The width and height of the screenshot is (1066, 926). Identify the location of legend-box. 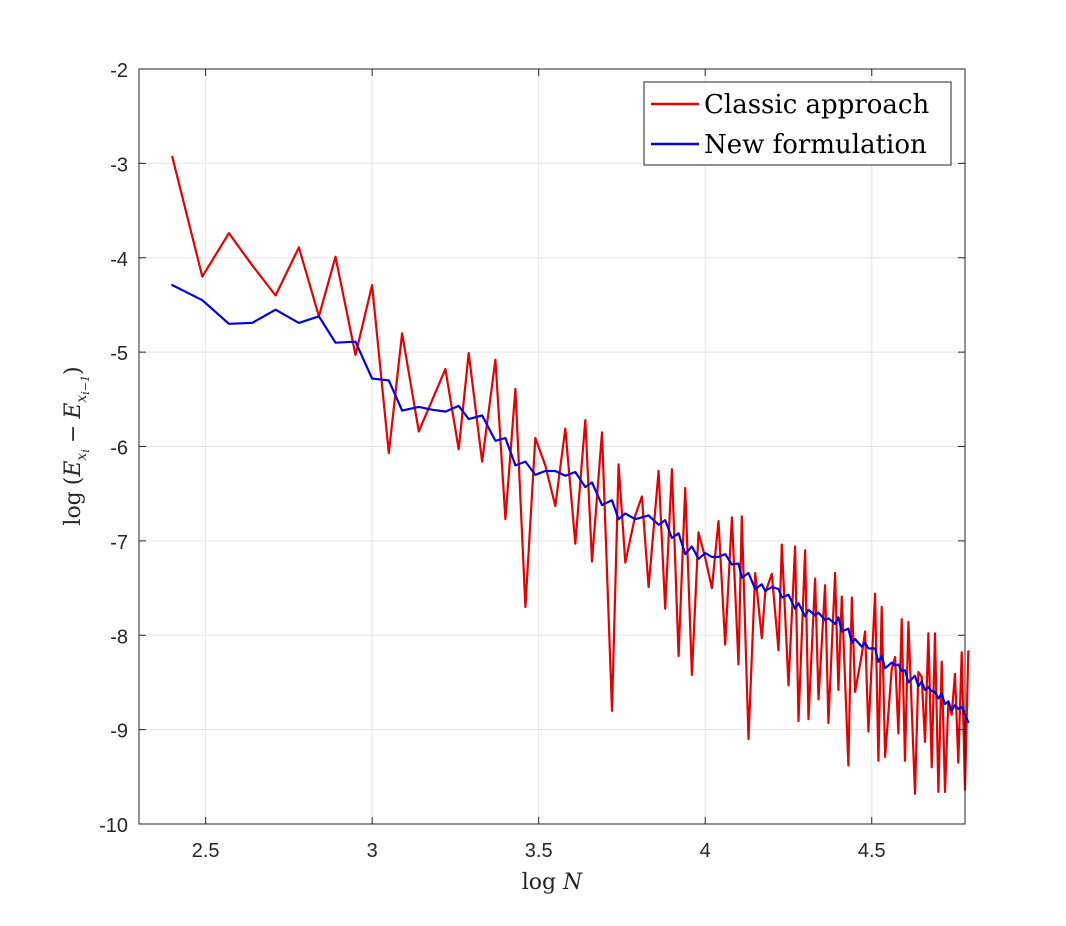
(797, 123).